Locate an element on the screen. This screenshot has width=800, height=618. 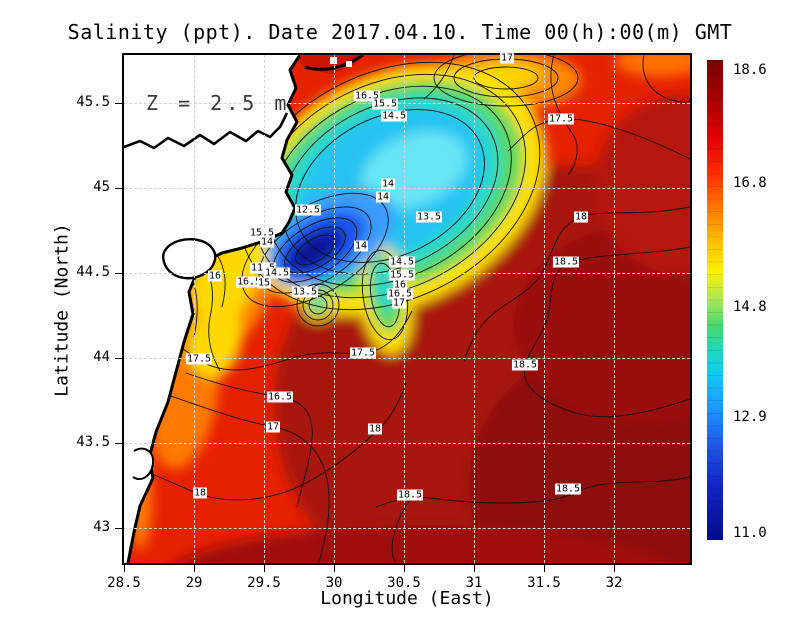
y-tick-label: 45.5 is located at coordinates (93, 102).